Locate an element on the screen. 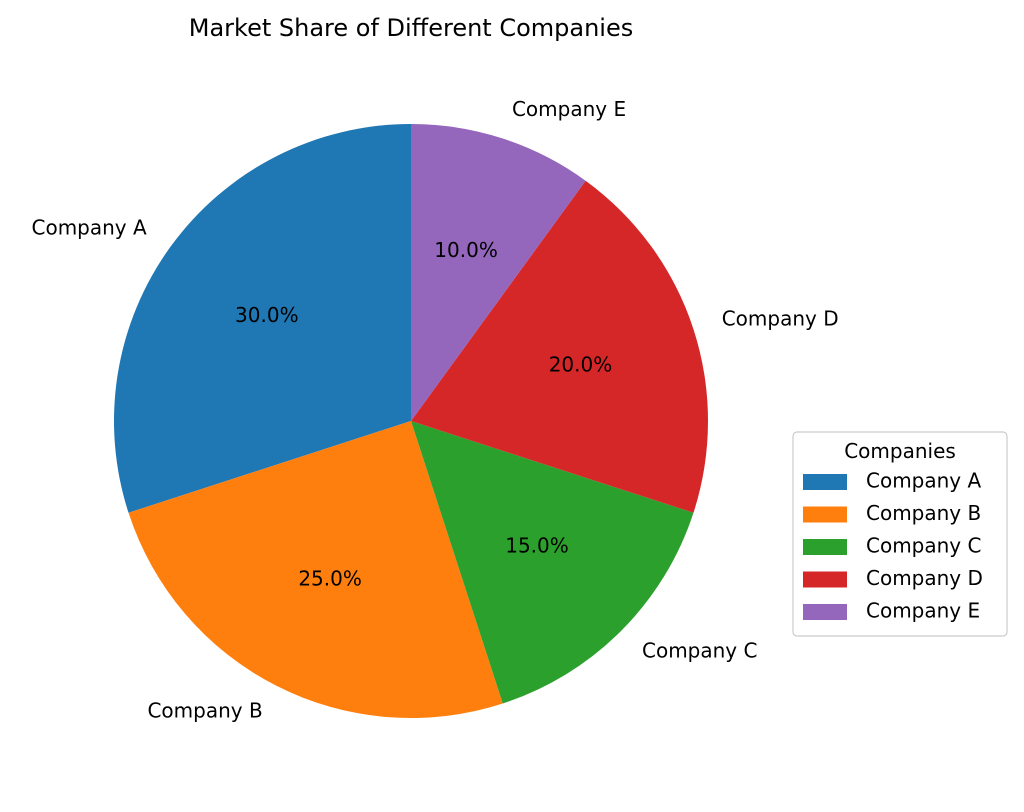 This screenshot has height=812, width=1024. legend-swatch-company-b is located at coordinates (825, 514).